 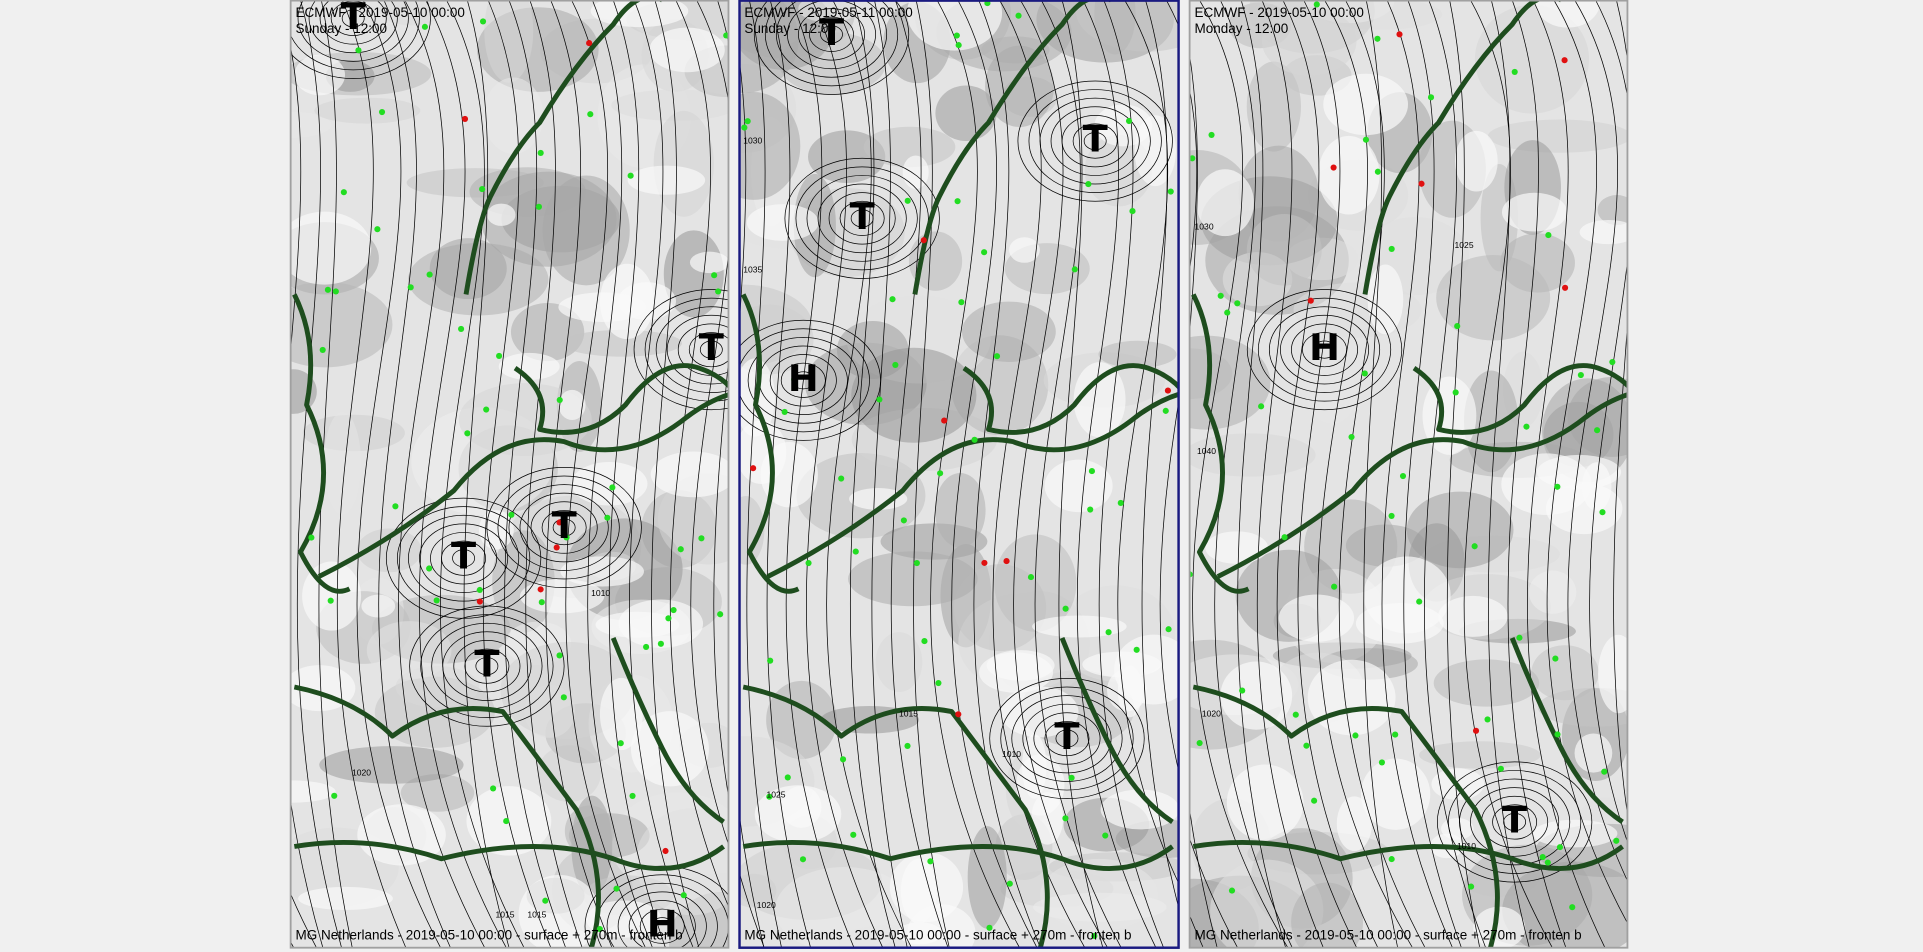 What do you see at coordinates (908, 713) in the screenshot?
I see `isobar-label: 1015` at bounding box center [908, 713].